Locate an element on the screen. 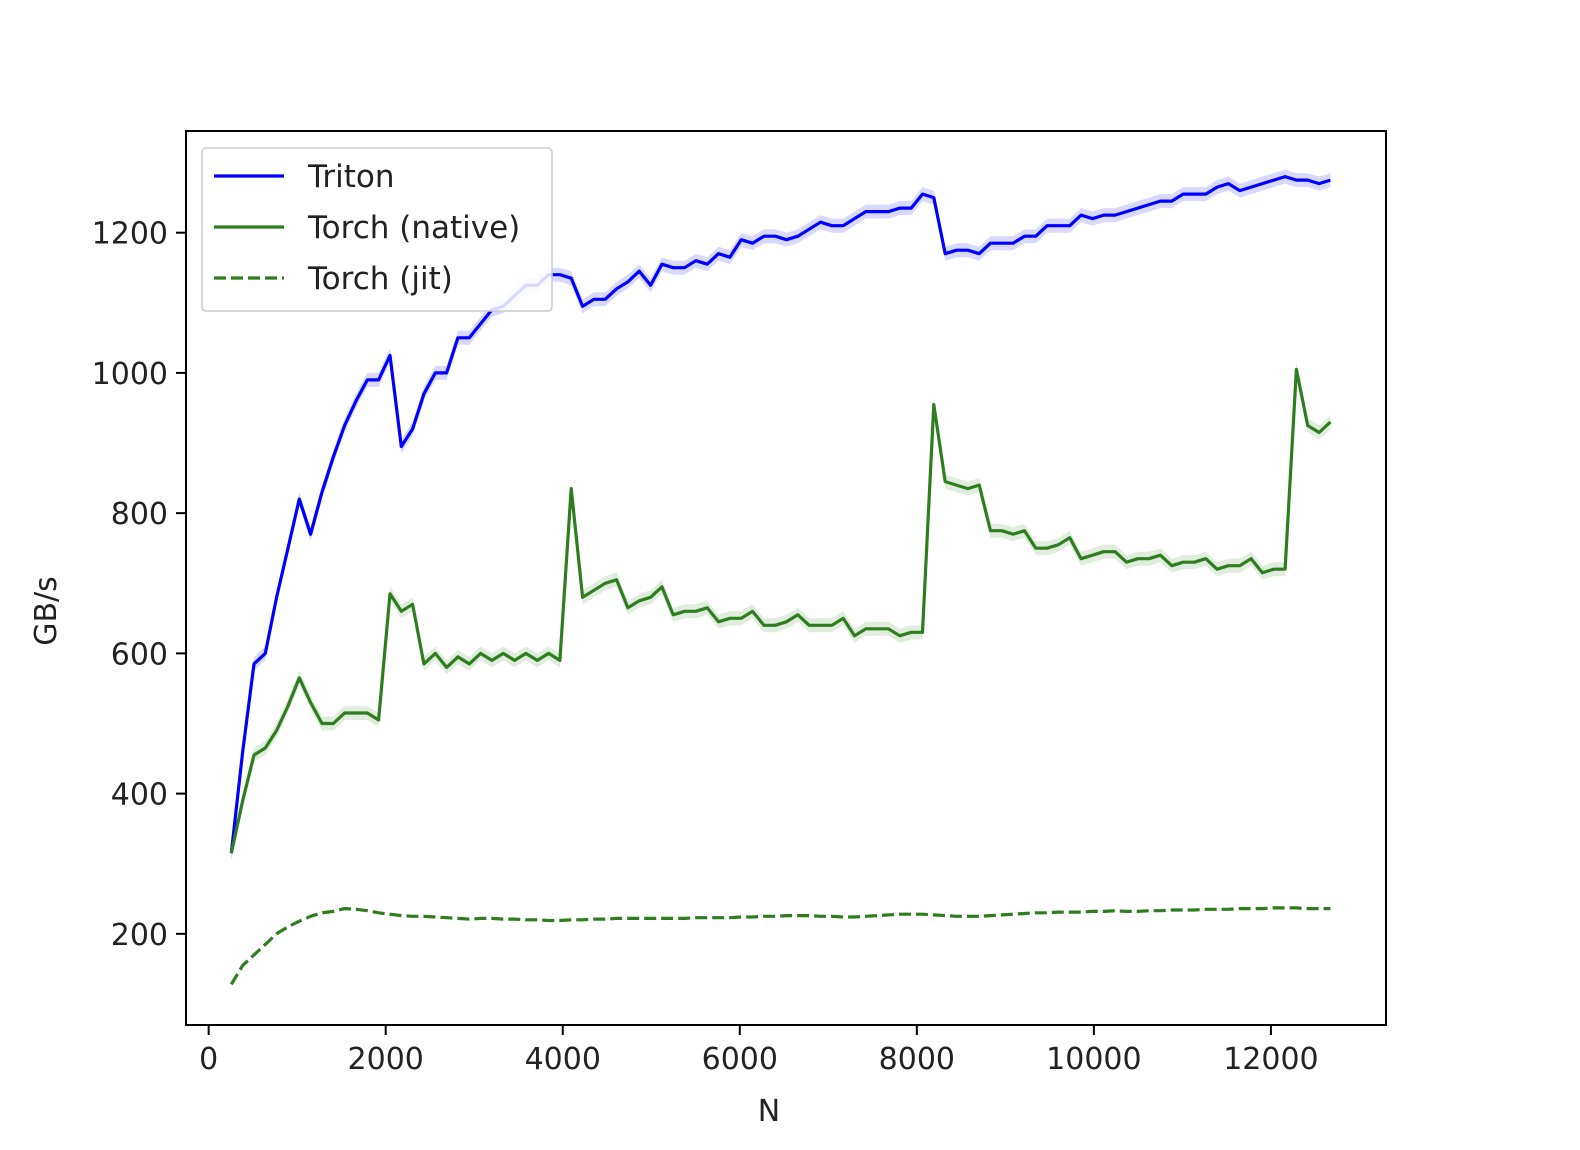 The width and height of the screenshot is (1580, 1150). legend: Triton Torch (native) Torch (jit) is located at coordinates (377, 229).